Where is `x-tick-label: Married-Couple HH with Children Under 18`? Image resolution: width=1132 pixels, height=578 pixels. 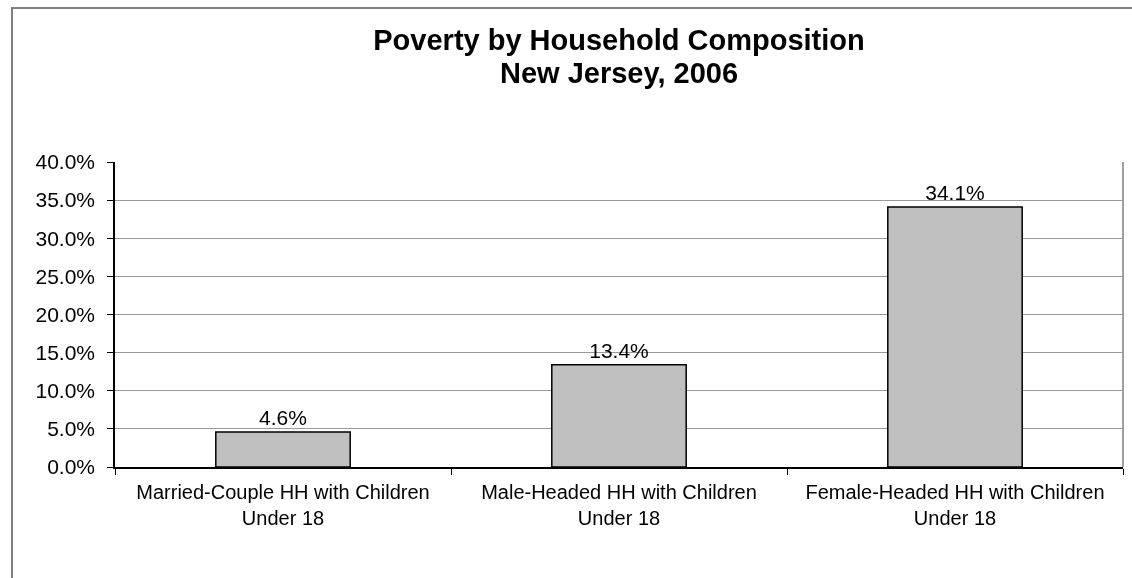 x-tick-label: Married-Couple HH with Children Under 18 is located at coordinates (283, 504).